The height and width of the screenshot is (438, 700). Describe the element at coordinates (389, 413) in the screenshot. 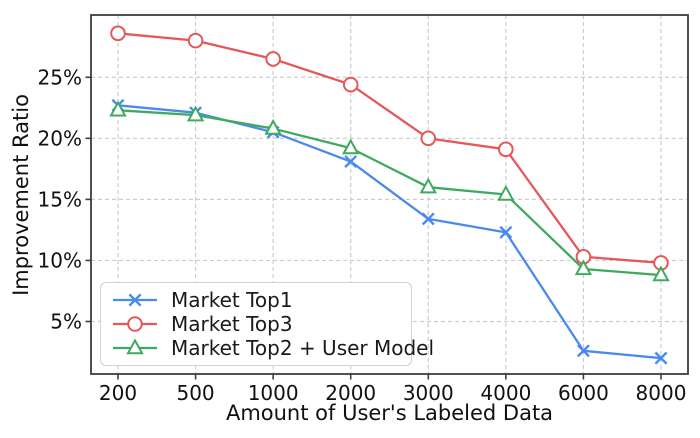

I see `x-axis-label: Amount of User's Labeled Data` at that location.